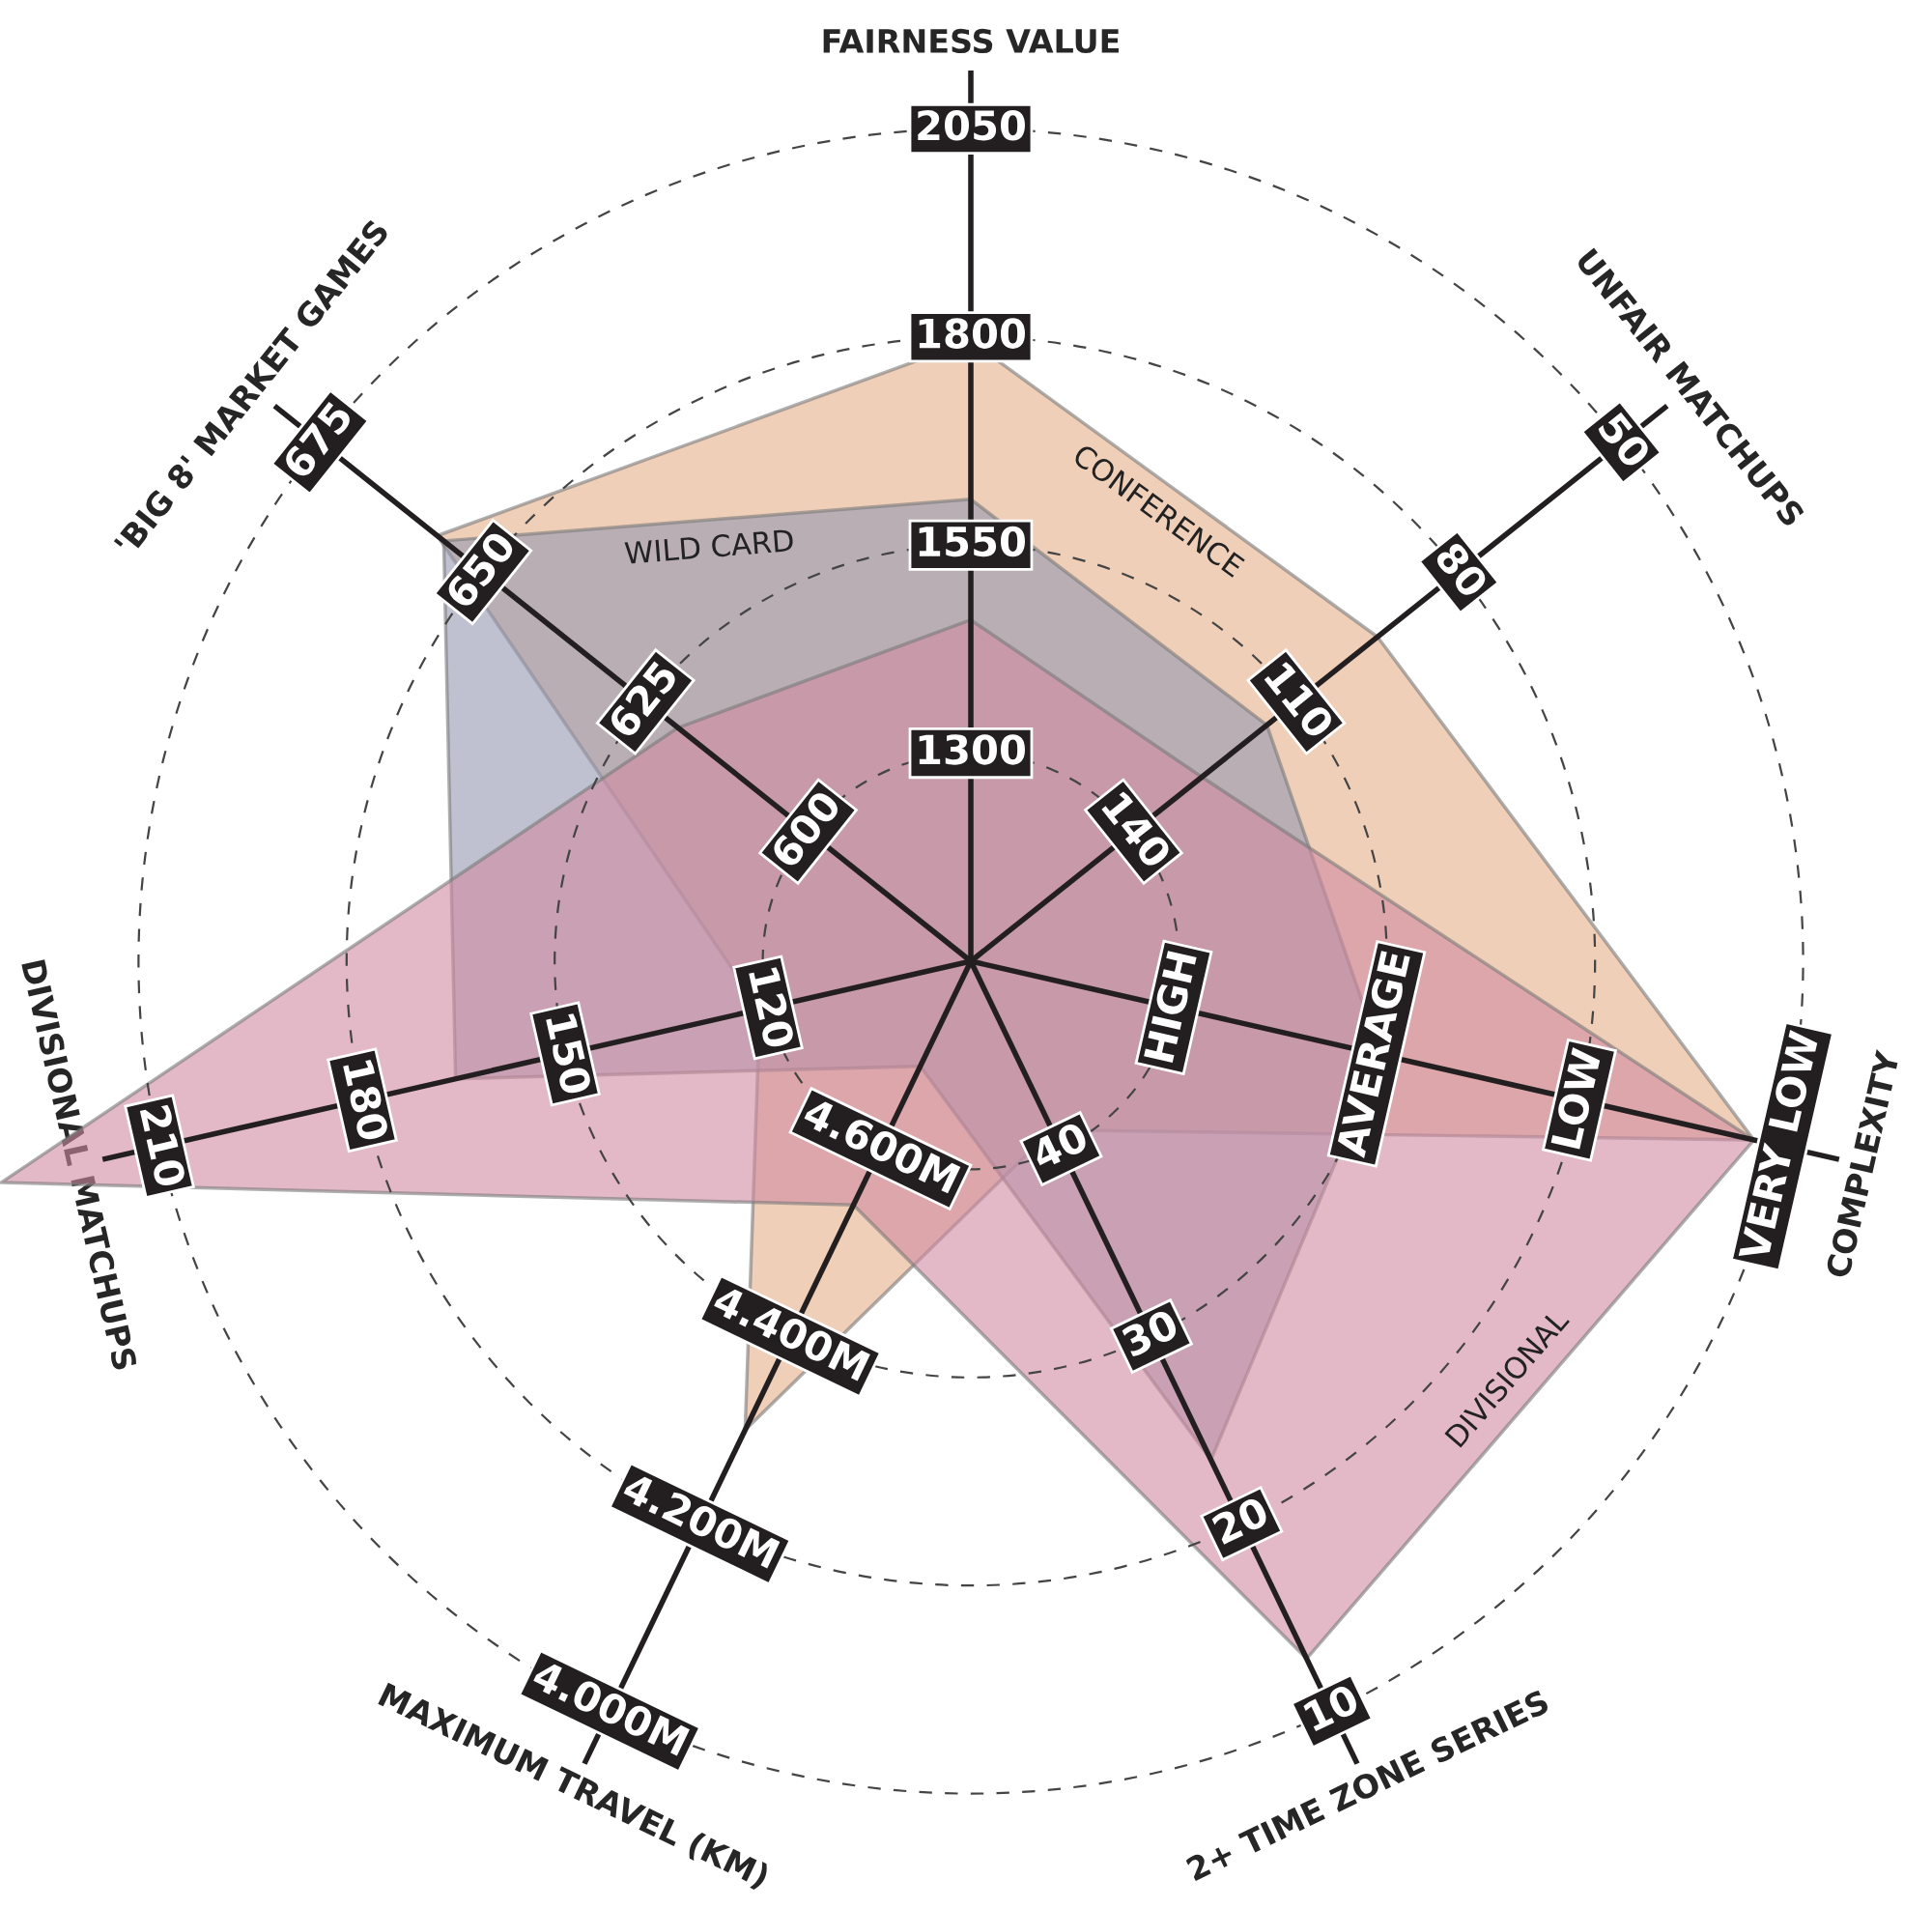 The height and width of the screenshot is (1908, 1932). I want to click on text: 50, so click(1625, 441).